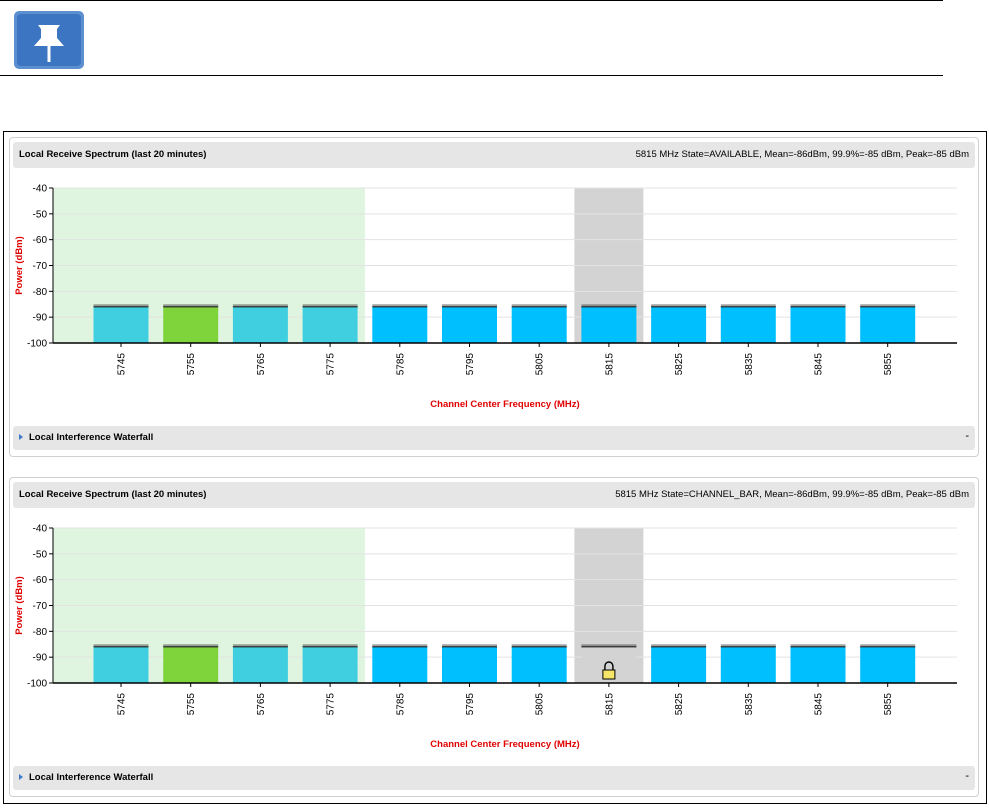 Image resolution: width=989 pixels, height=808 pixels. Describe the element at coordinates (40, 658) in the screenshot. I see `y-tick-label: -90` at that location.